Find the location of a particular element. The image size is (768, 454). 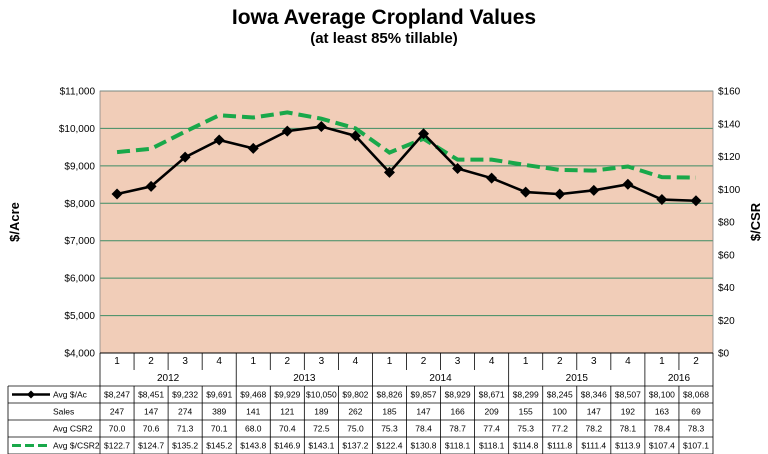

table-cell-sales: 100 is located at coordinates (560, 412).